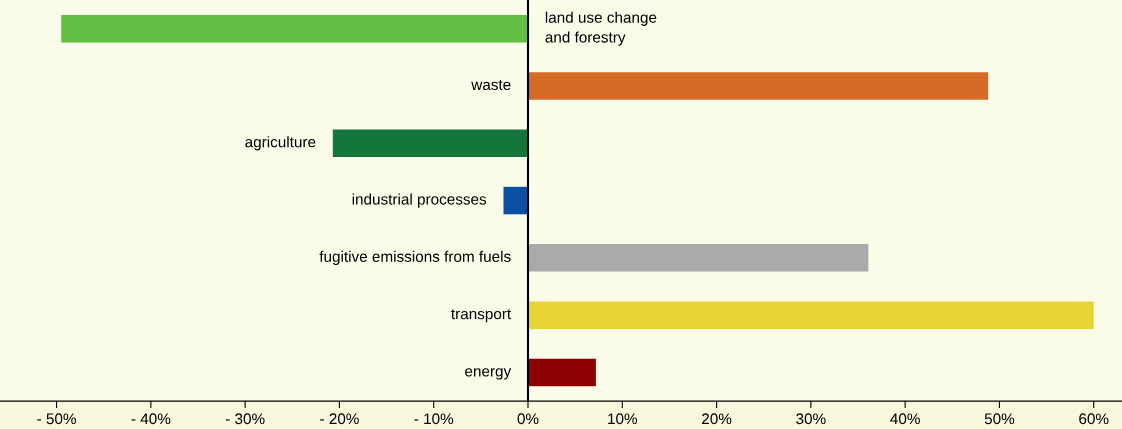 The width and height of the screenshot is (1122, 429). What do you see at coordinates (601, 28) in the screenshot?
I see `y-tick-label: land use change and forestry` at bounding box center [601, 28].